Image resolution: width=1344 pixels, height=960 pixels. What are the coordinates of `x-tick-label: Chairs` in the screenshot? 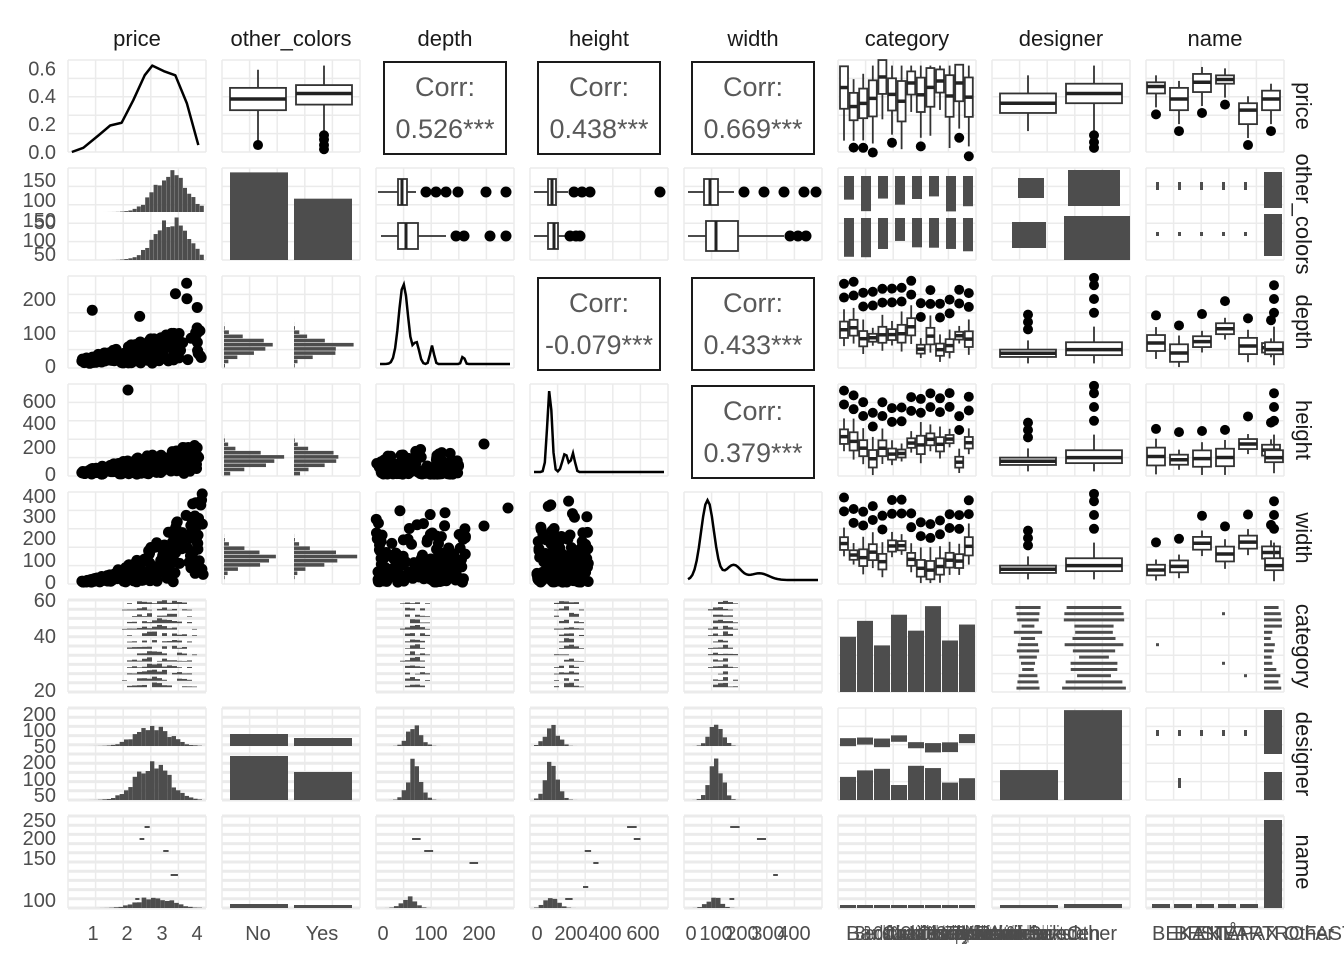 It's located at (909, 934).